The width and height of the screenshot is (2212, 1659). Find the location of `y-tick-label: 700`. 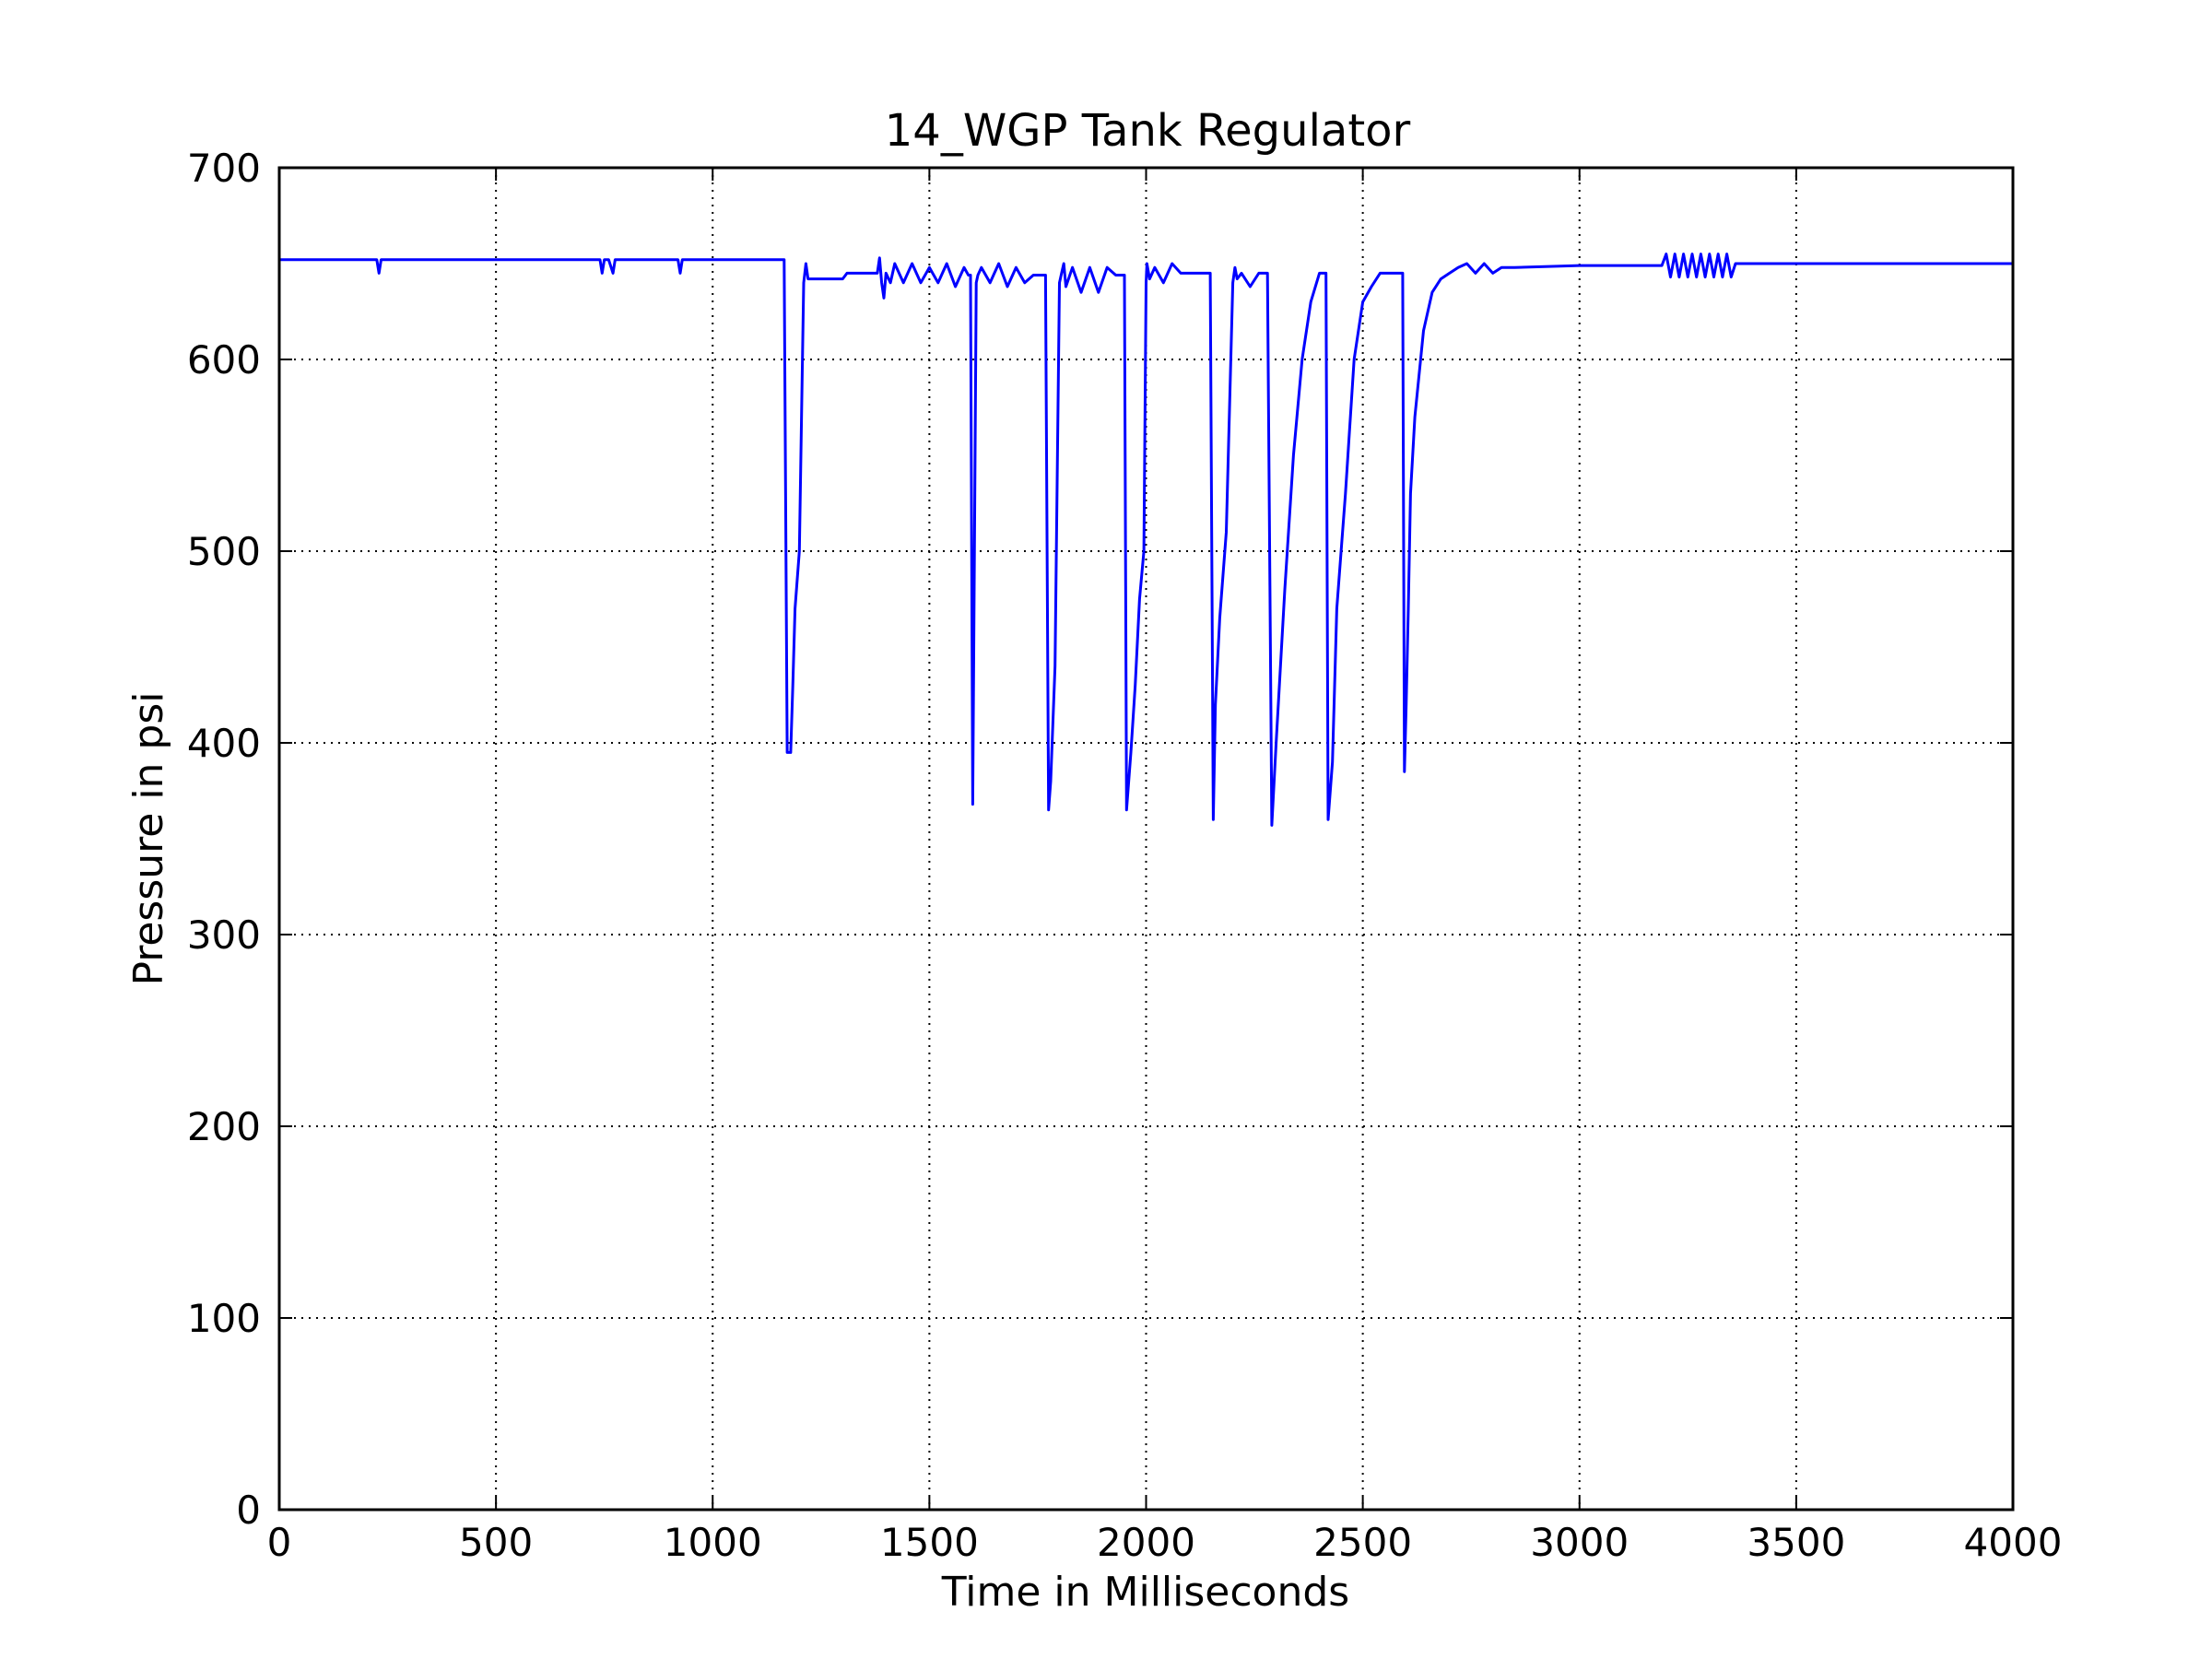

y-tick-label: 700 is located at coordinates (224, 168).